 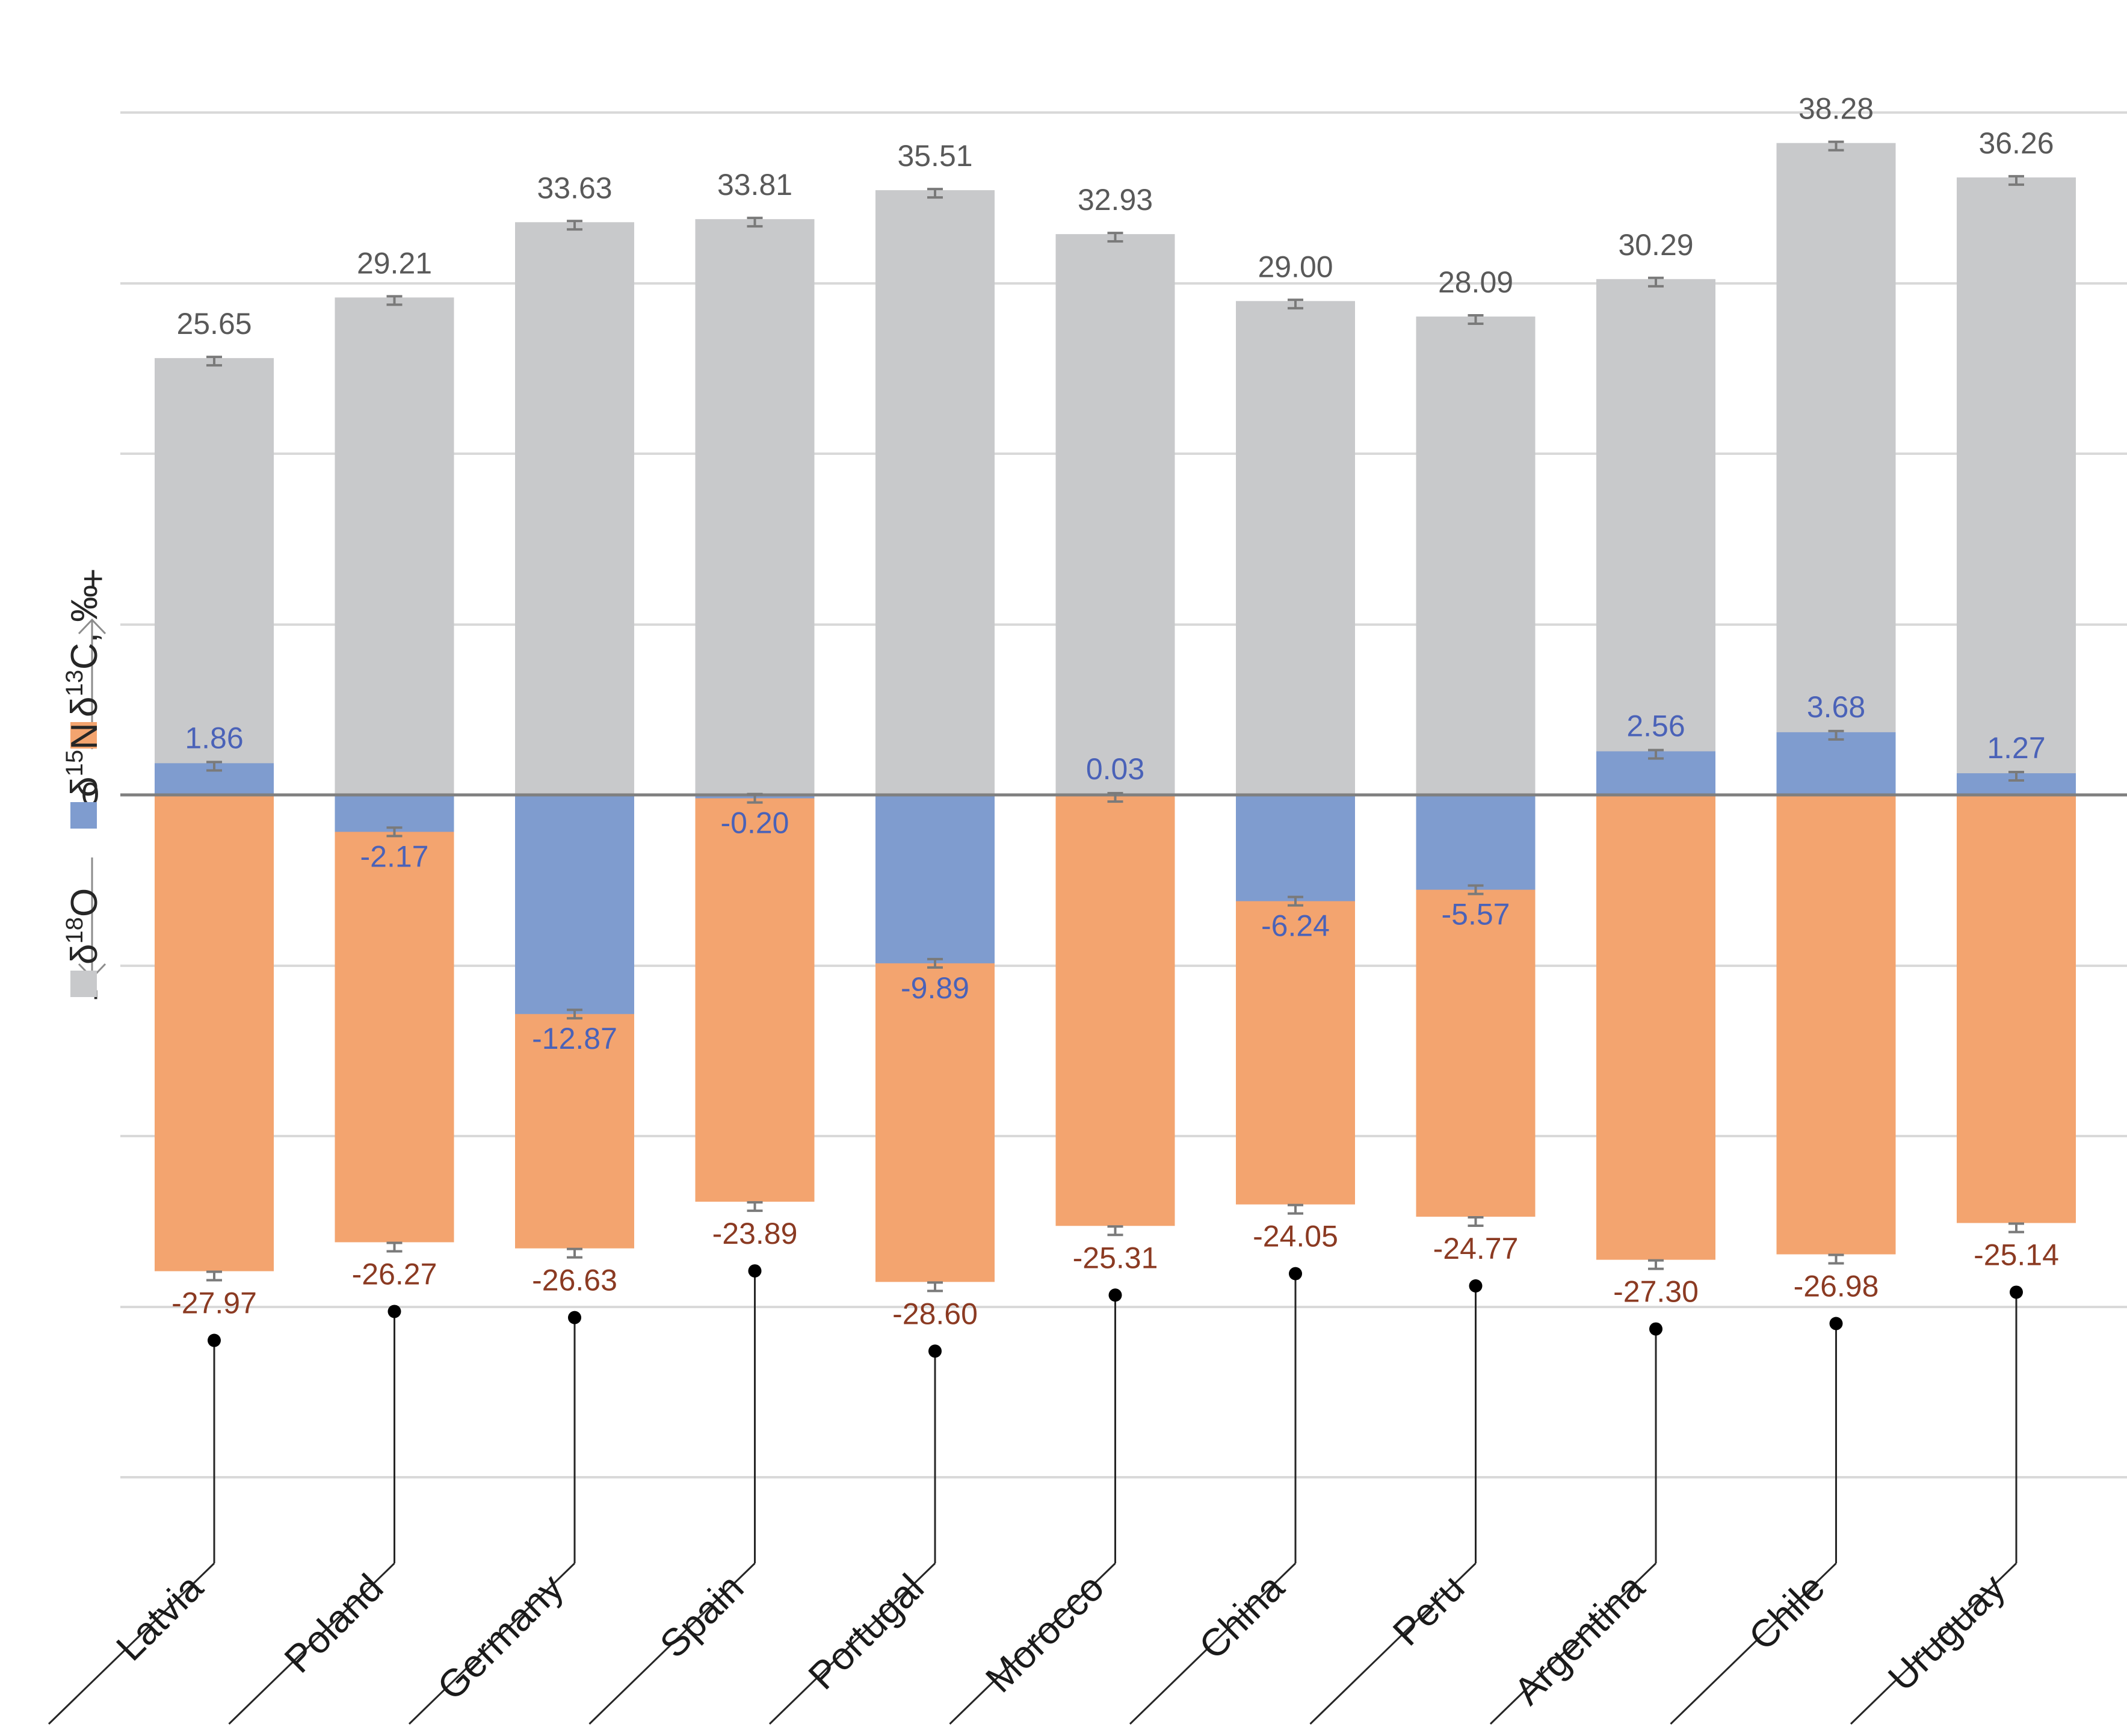 I want to click on label-o18: 29.21, so click(x=394, y=263).